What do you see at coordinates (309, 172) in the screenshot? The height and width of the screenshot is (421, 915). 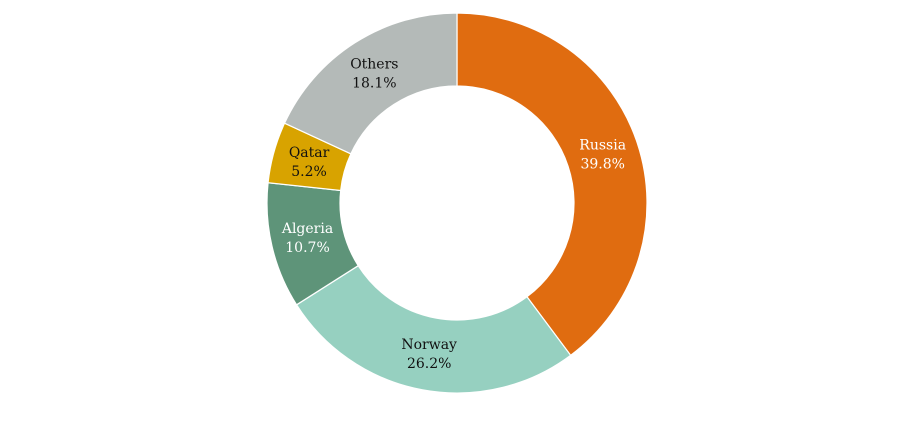 I see `slice-value: 5.2%` at bounding box center [309, 172].